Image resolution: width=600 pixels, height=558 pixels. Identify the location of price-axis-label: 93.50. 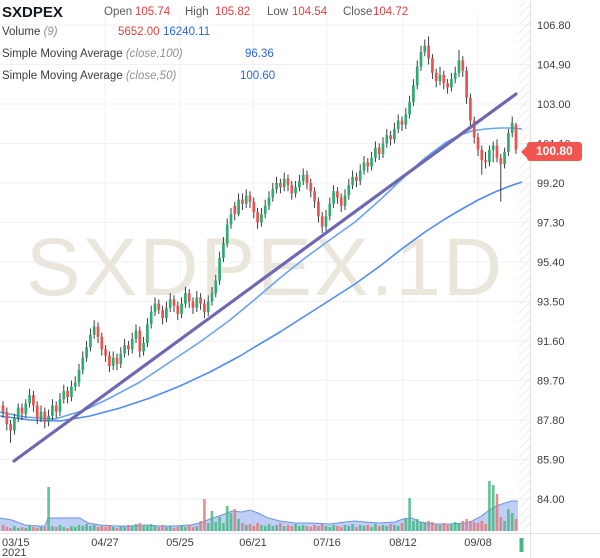
(551, 302).